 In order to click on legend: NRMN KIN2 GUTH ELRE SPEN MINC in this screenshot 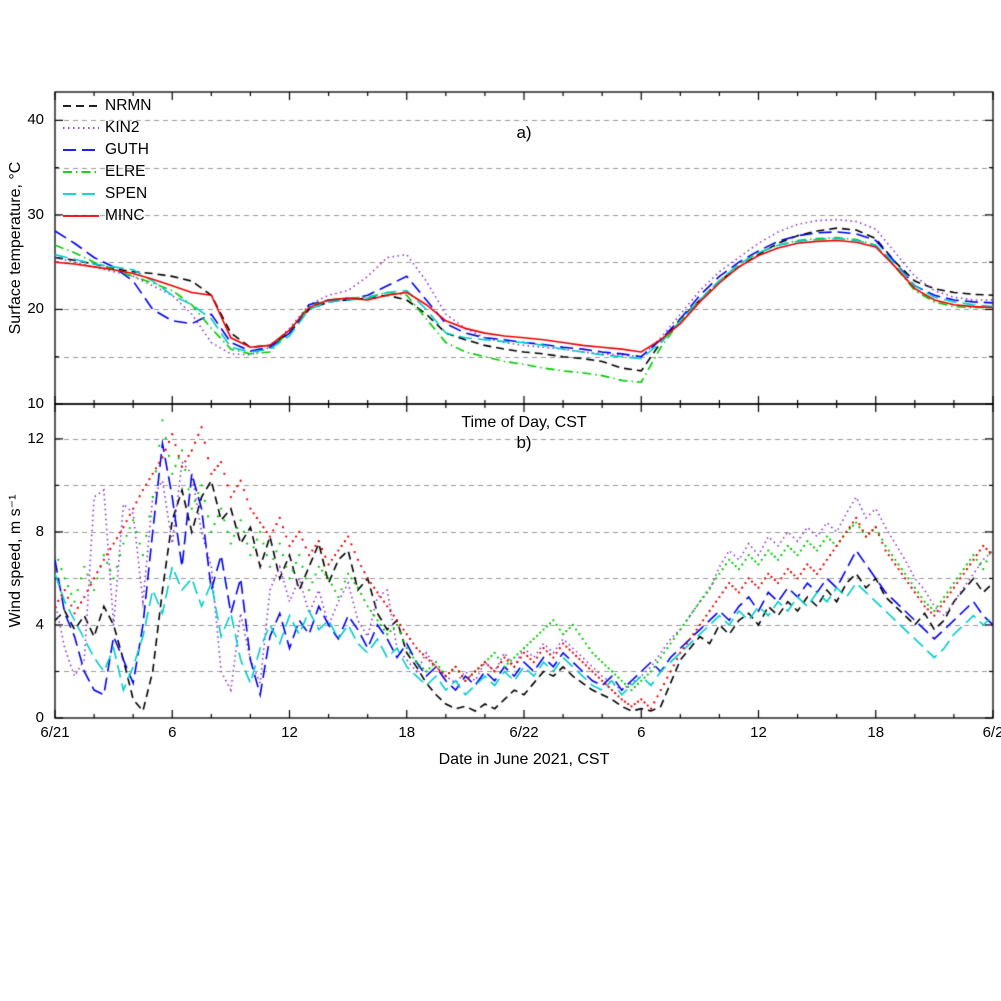, I will do `click(107, 161)`.